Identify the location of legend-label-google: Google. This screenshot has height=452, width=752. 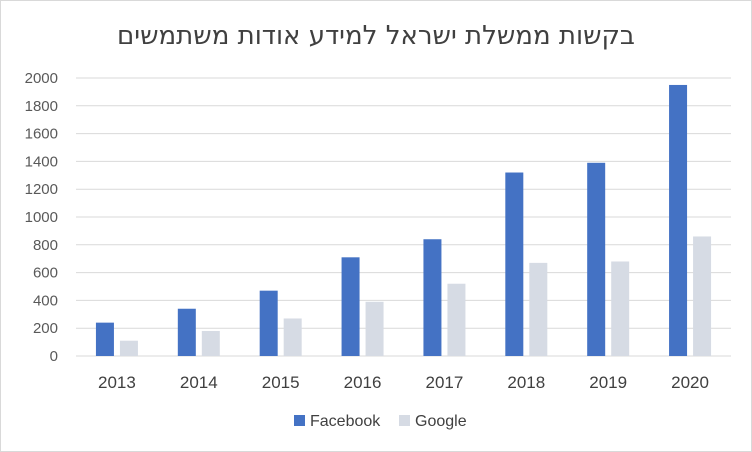
(441, 421).